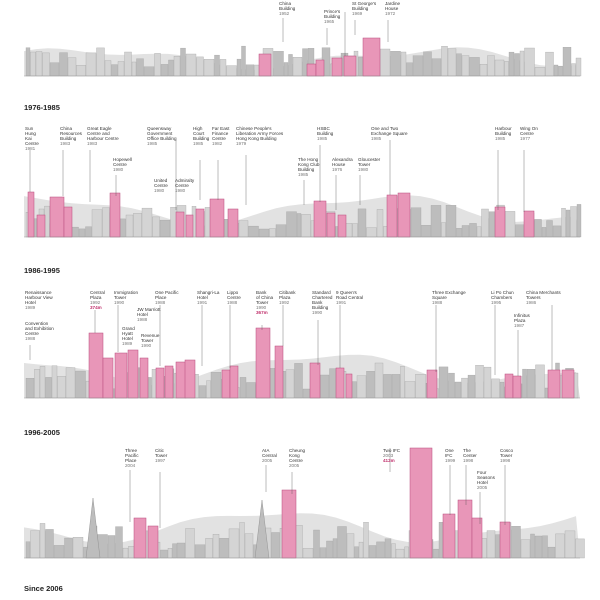  I want to click on building-label: Bank of China Tower 1990 367m, so click(265, 303).